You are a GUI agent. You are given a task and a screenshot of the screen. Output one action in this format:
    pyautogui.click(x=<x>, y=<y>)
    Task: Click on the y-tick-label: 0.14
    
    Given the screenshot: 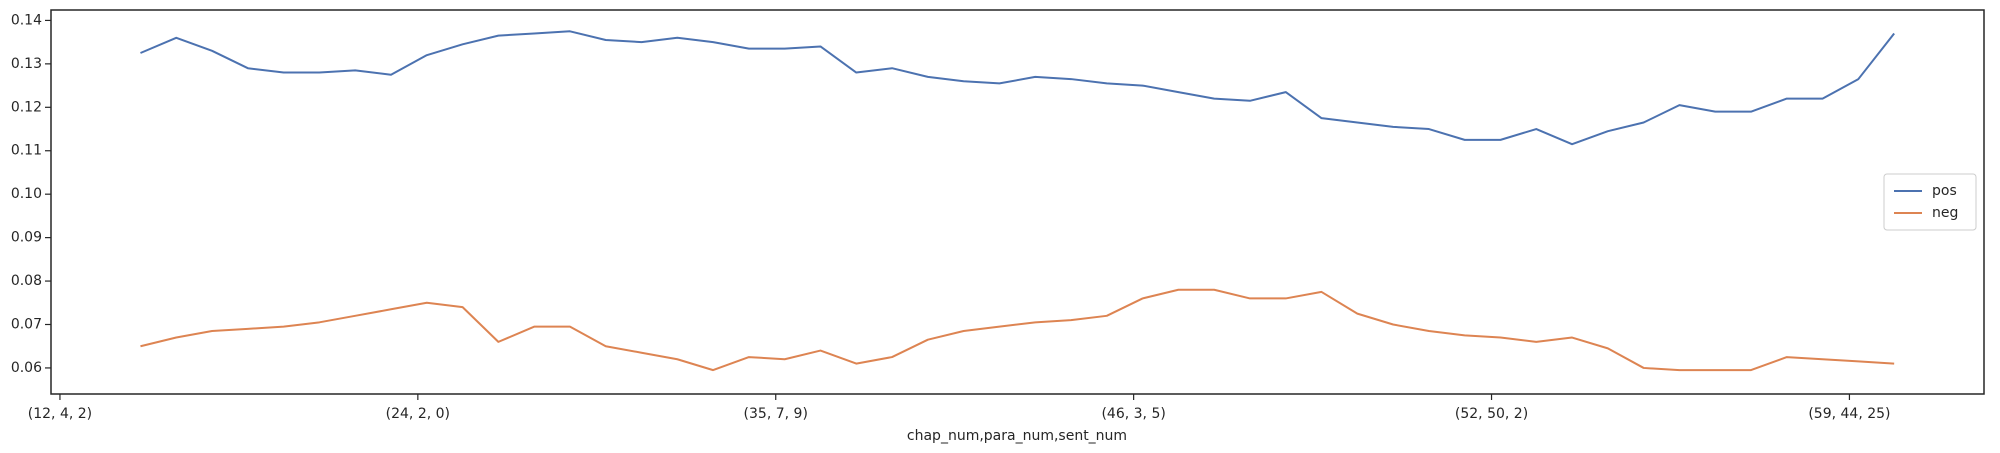 What is the action you would take?
    pyautogui.click(x=26, y=20)
    